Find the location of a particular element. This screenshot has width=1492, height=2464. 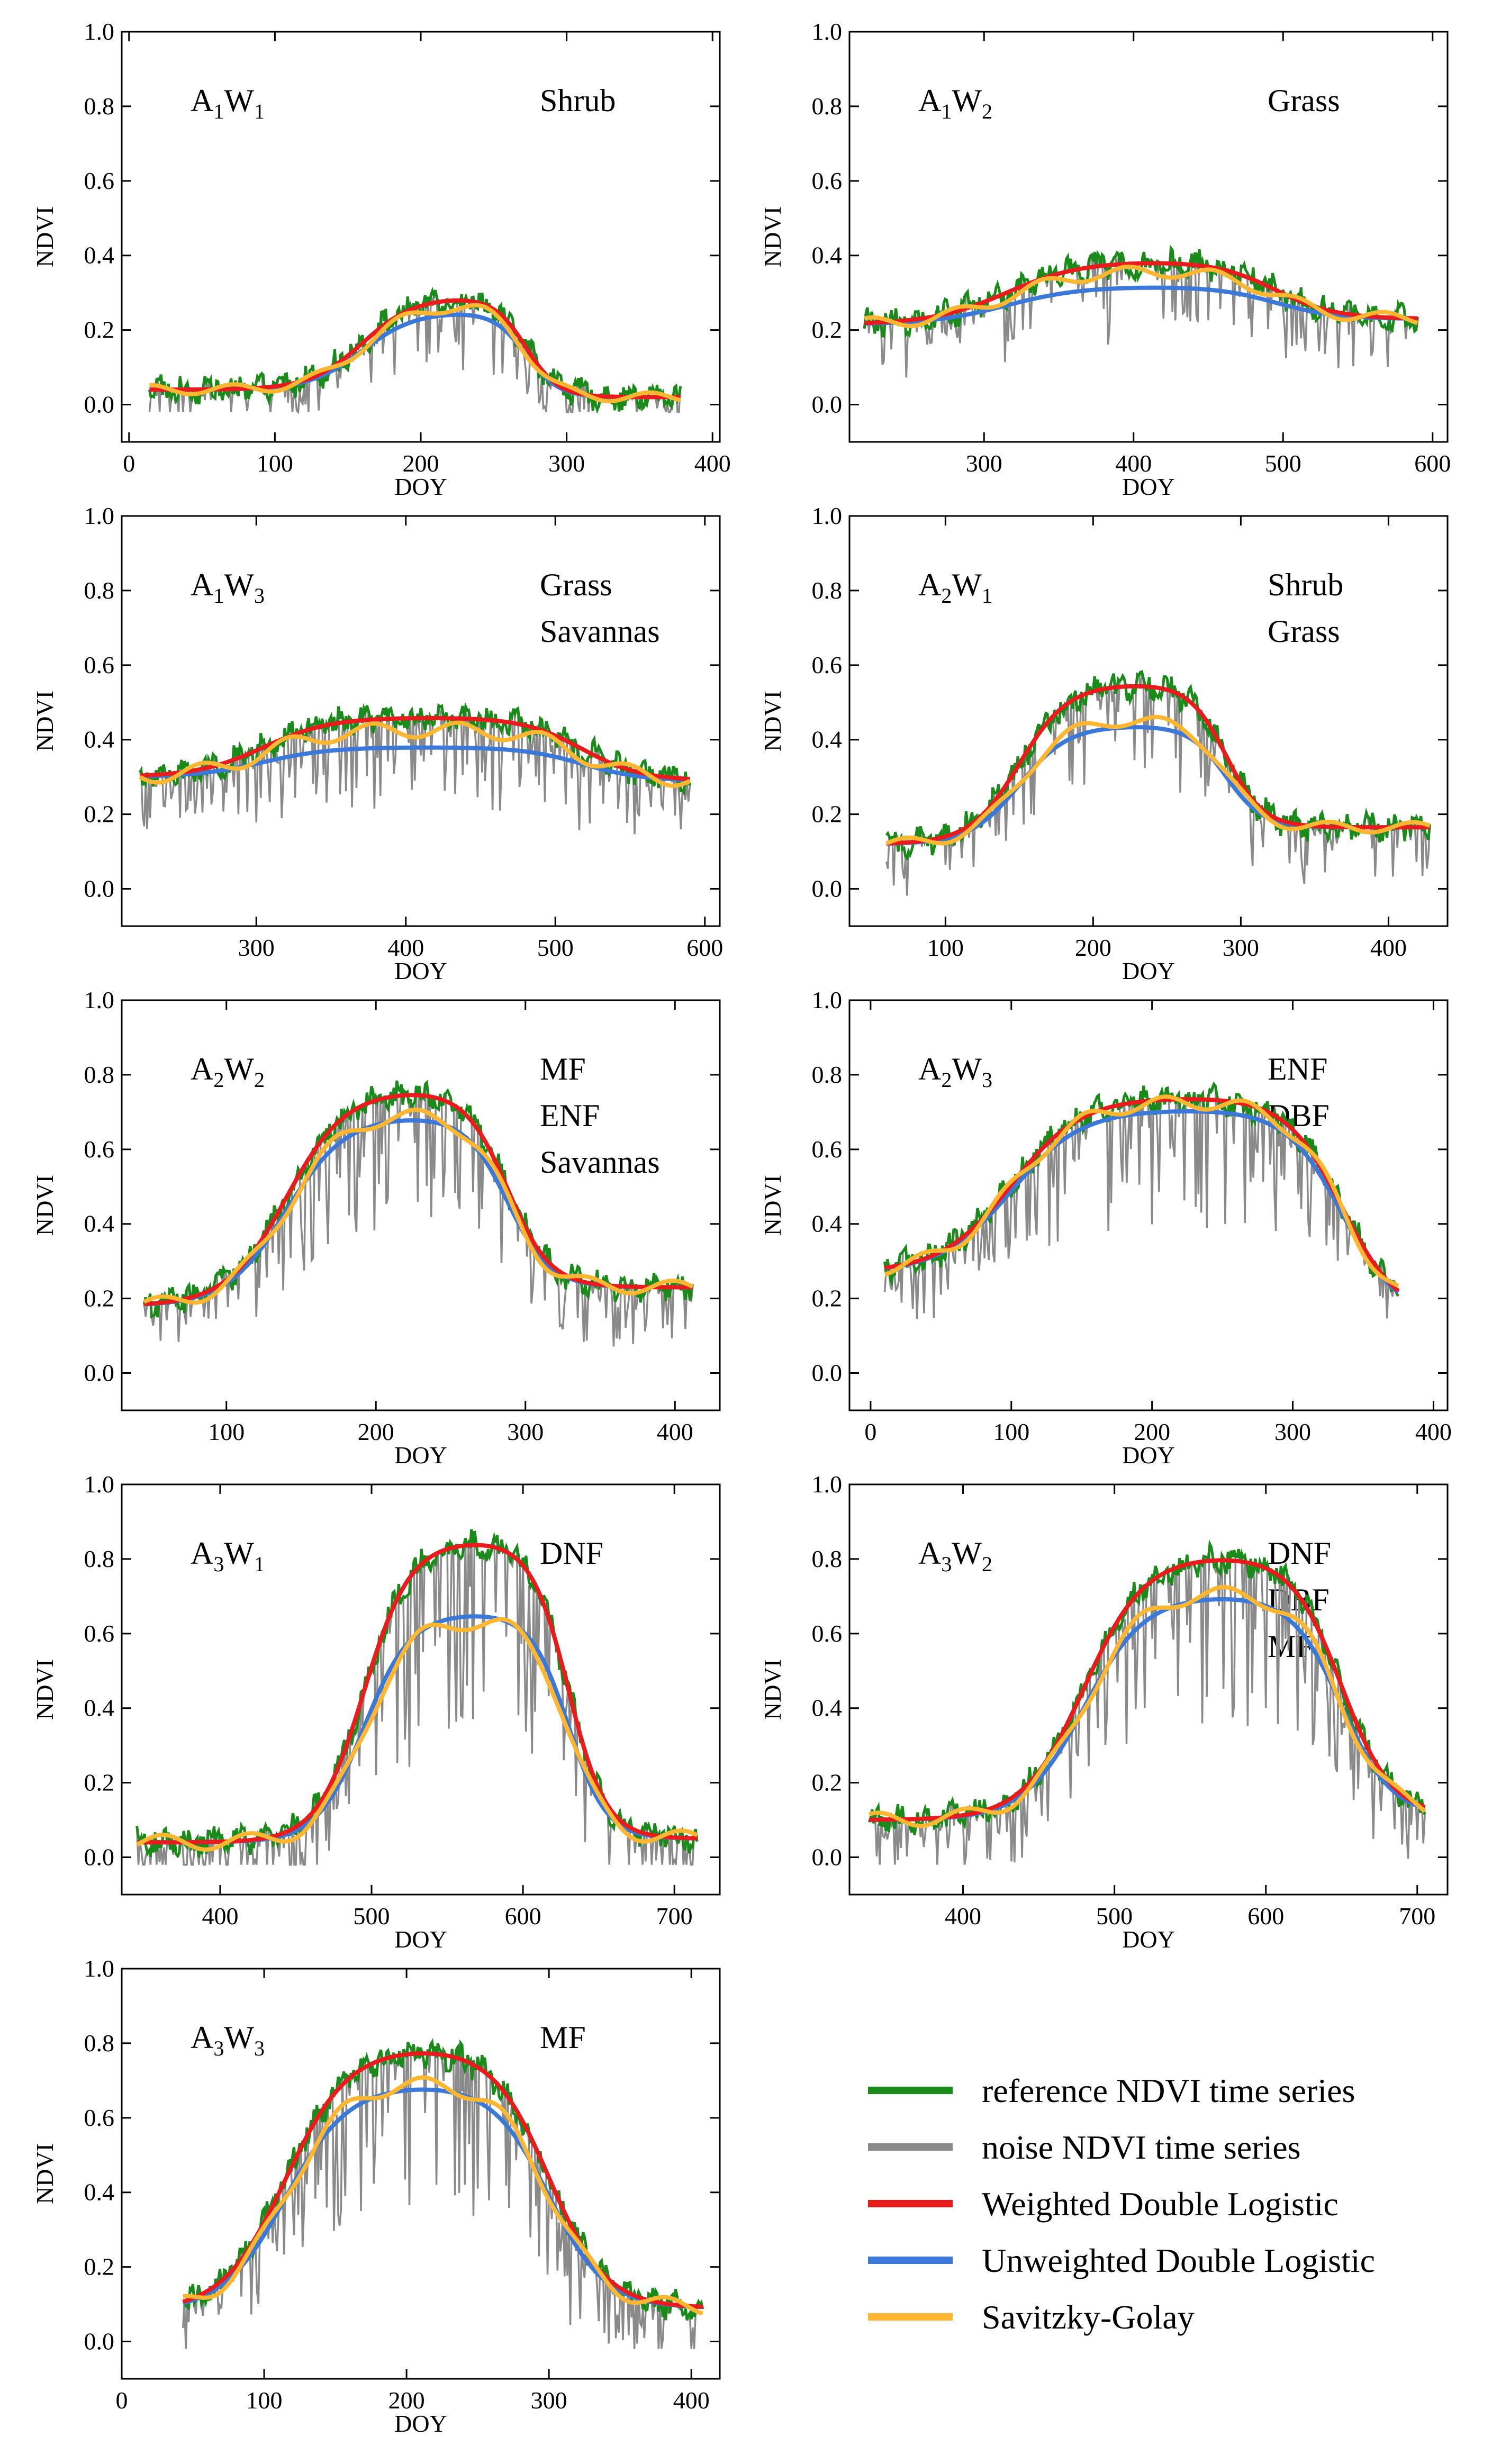

legend-entry-noise: noise NDVI time series is located at coordinates (1084, 2147).